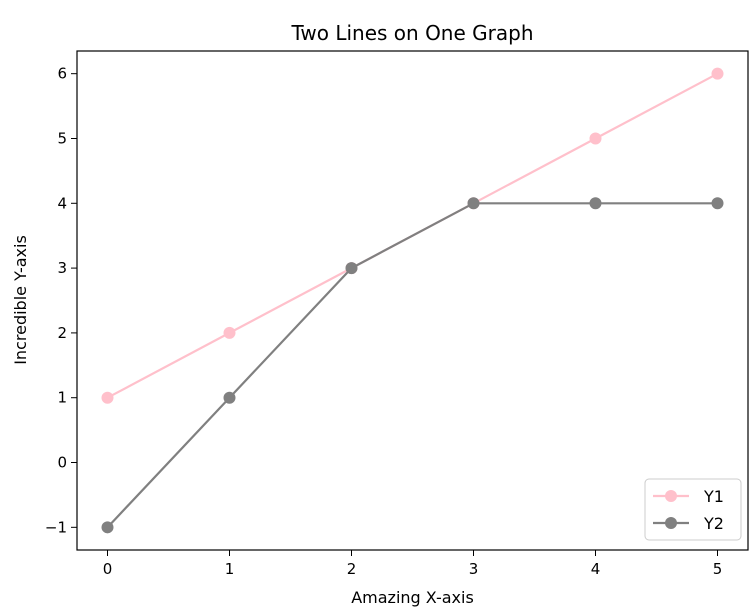 This screenshot has height=610, width=754. Describe the element at coordinates (230, 569) in the screenshot. I see `x-tick-label: 1` at that location.